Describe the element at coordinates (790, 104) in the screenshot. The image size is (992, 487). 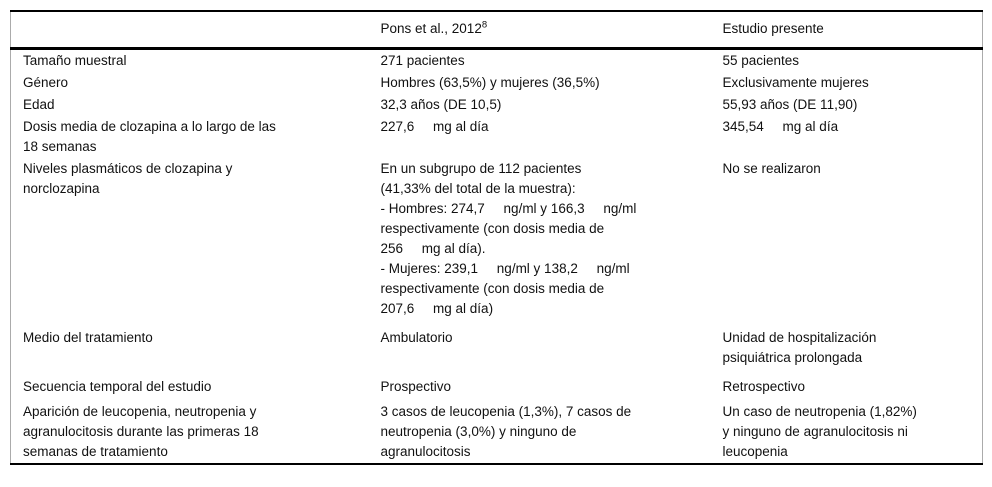
I see `present-value: 55,93 años (DE 11,90)` at that location.